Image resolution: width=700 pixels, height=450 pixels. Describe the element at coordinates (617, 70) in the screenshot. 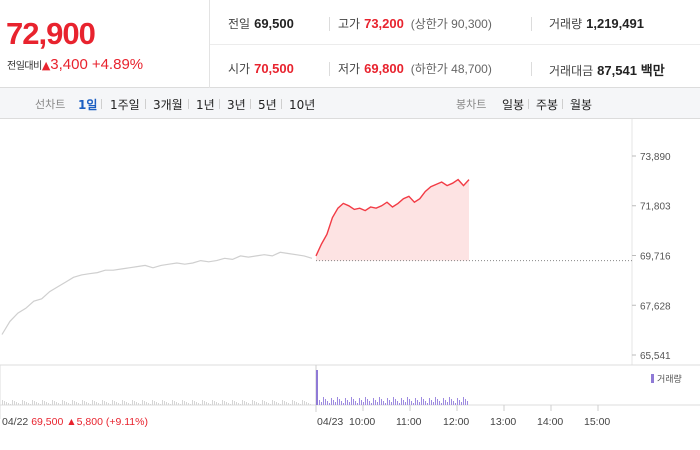

I see `stat-value: 87,541` at that location.